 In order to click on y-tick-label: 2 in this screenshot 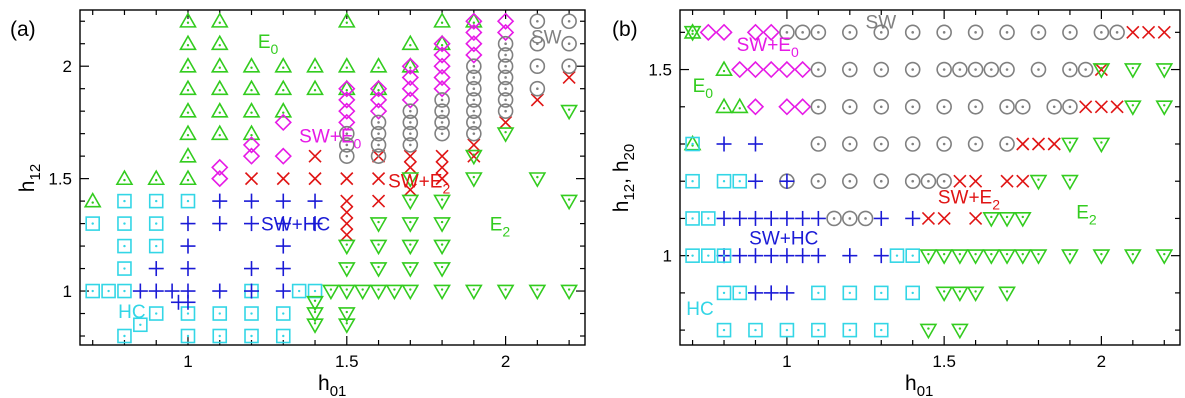, I will do `click(67, 66)`.